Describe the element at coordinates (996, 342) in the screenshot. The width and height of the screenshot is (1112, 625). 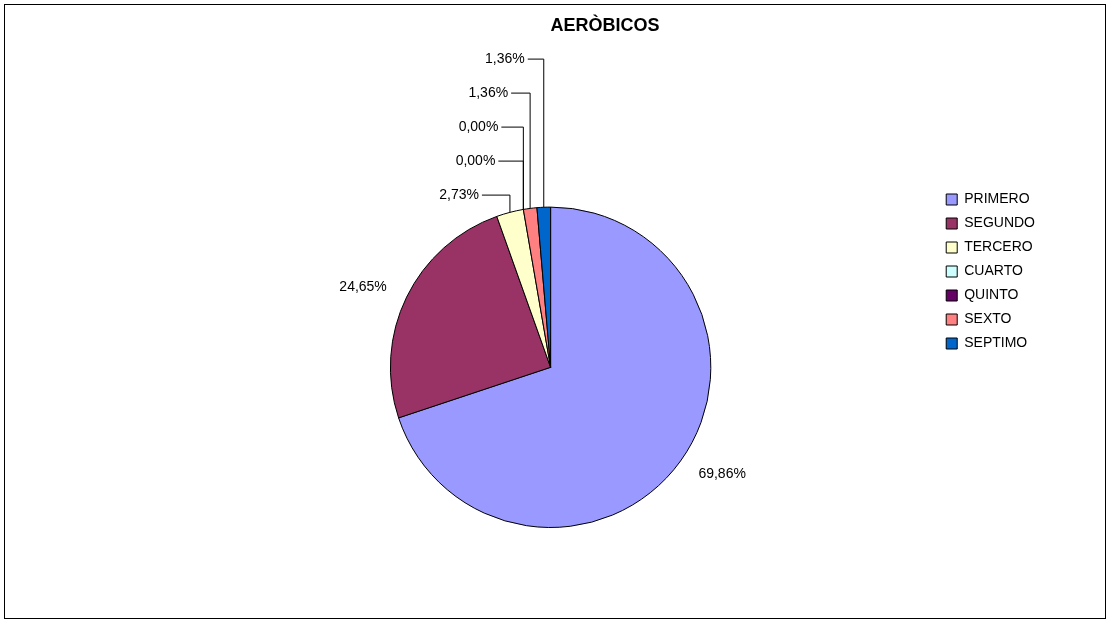
I see `legend-label: SEPTIMO` at that location.